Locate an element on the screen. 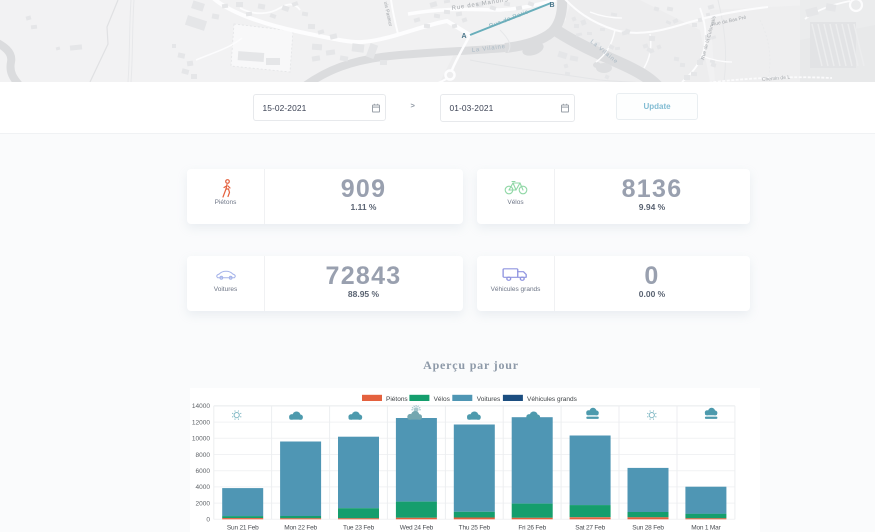 This screenshot has width=875, height=532. svg-text: Fri 26 Feb is located at coordinates (532, 528).